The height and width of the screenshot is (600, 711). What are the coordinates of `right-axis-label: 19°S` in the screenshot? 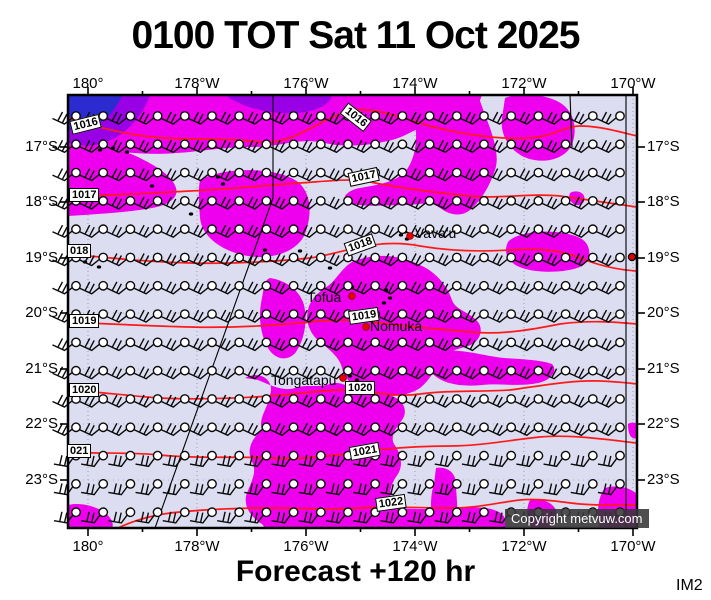 It's located at (663, 257).